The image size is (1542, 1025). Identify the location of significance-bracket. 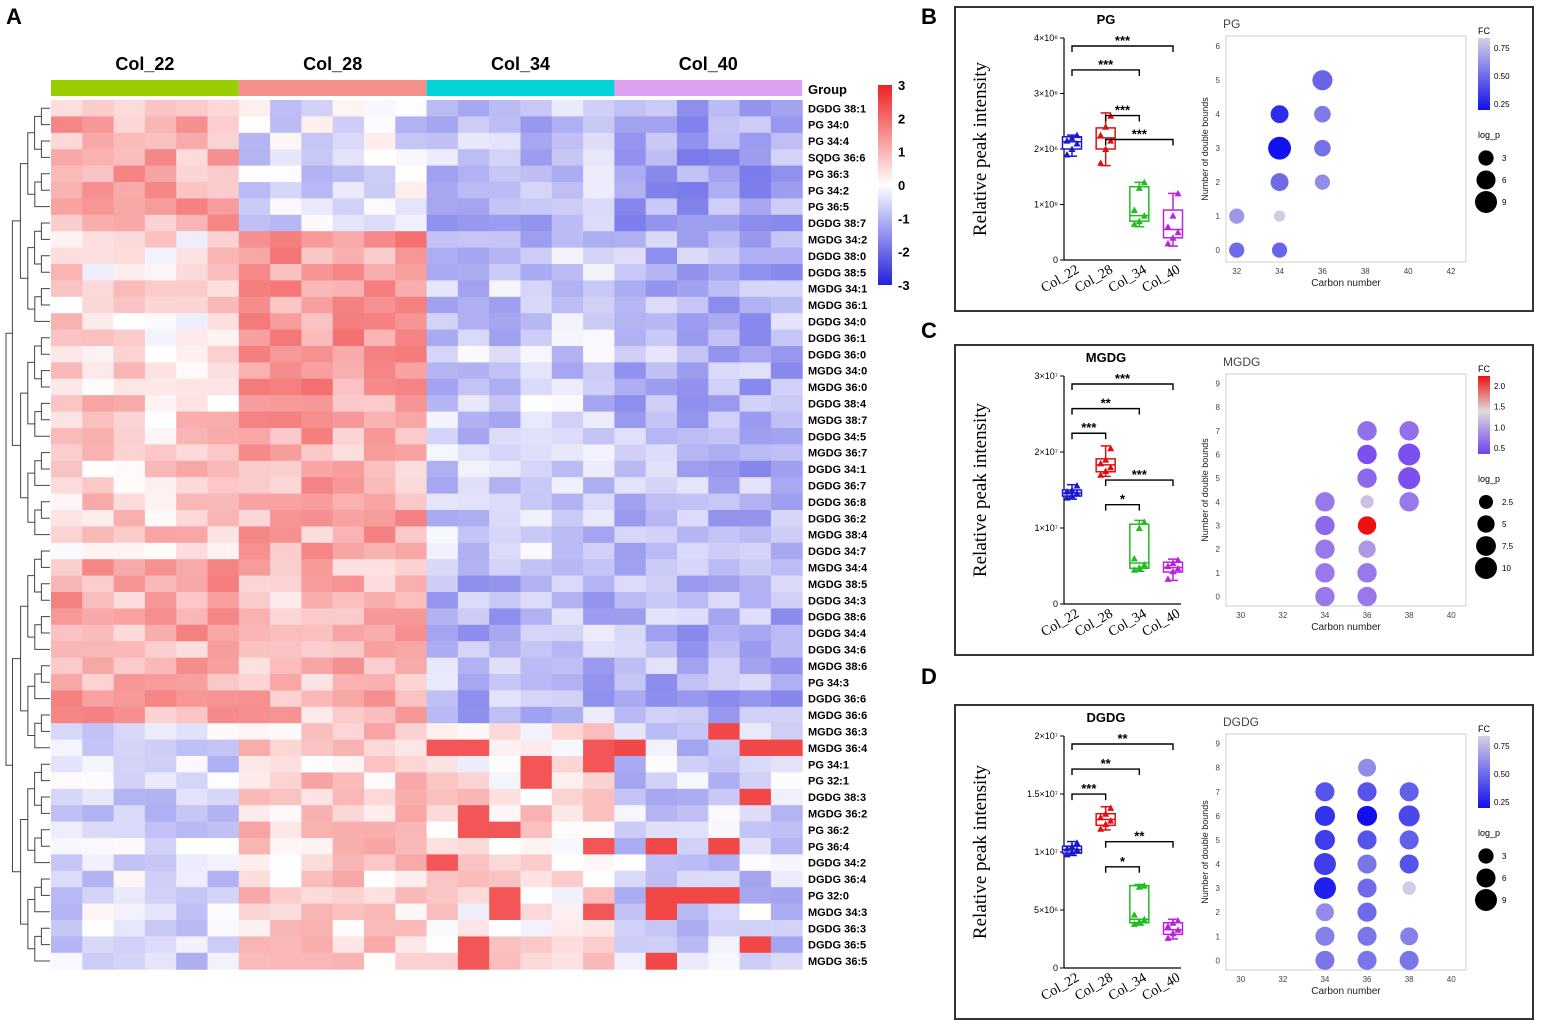
(1106, 72).